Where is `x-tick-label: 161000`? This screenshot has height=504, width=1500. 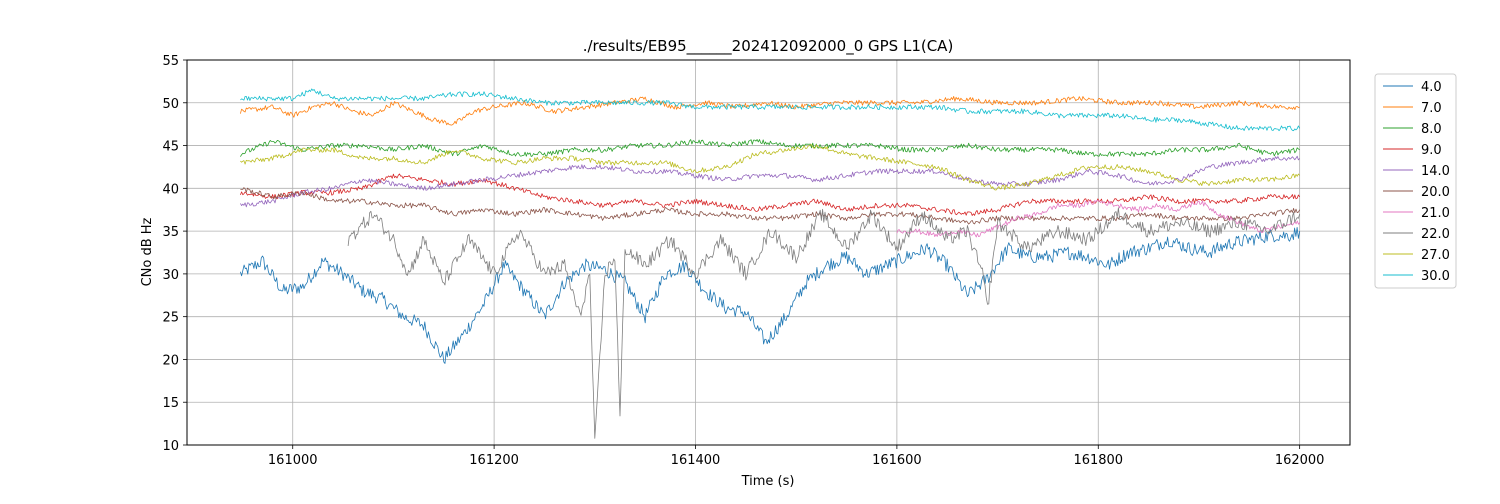 x-tick-label: 161000 is located at coordinates (293, 460).